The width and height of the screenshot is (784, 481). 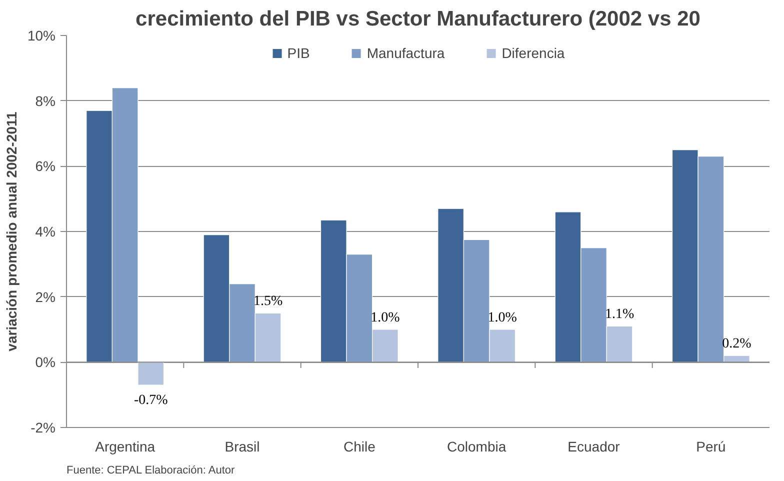 I want to click on y-tick-label: 10%, so click(x=41, y=36).